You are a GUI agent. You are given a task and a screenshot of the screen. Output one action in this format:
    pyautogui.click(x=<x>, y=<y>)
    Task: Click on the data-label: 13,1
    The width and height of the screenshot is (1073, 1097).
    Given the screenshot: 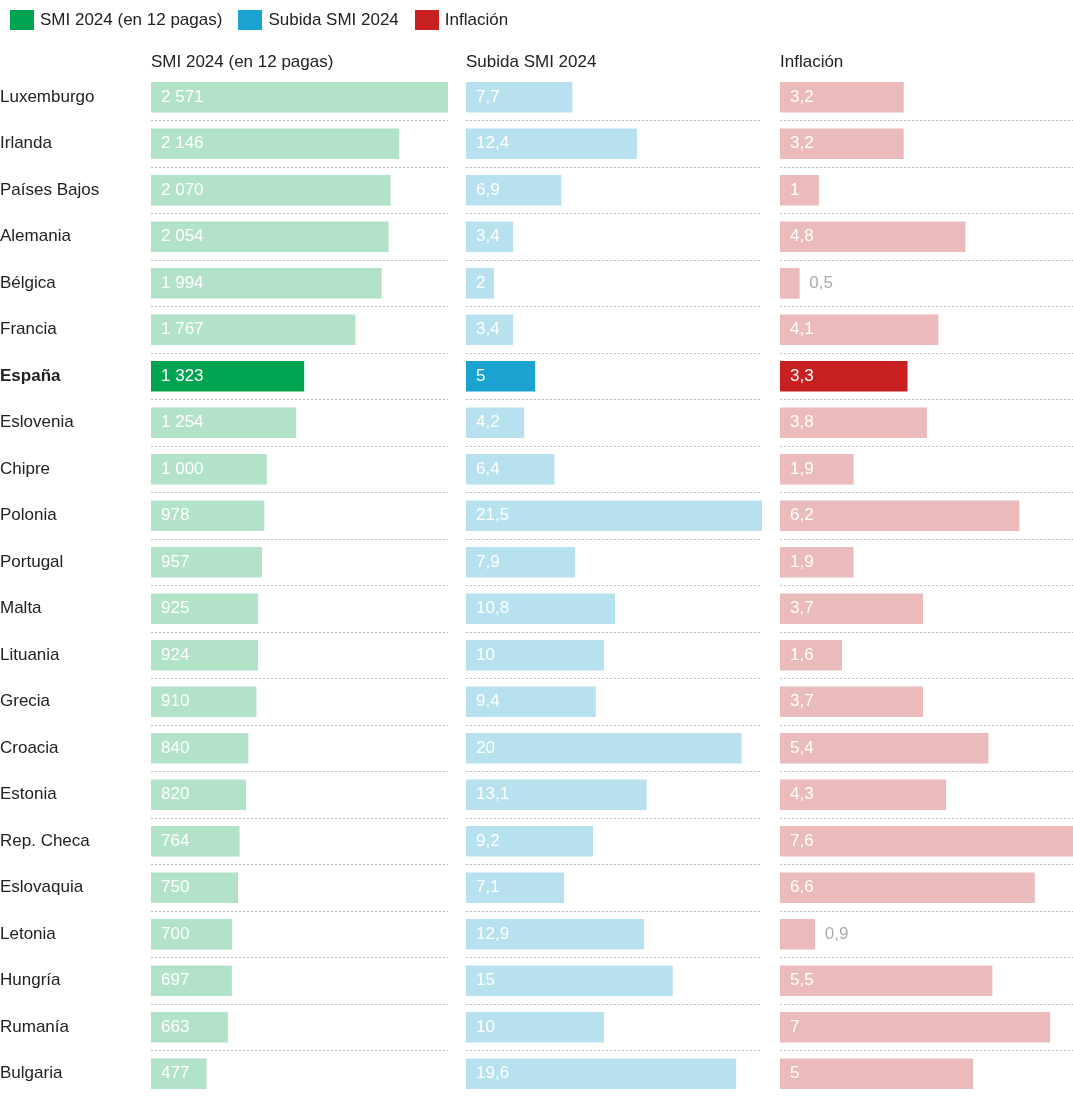 What is the action you would take?
    pyautogui.click(x=493, y=794)
    